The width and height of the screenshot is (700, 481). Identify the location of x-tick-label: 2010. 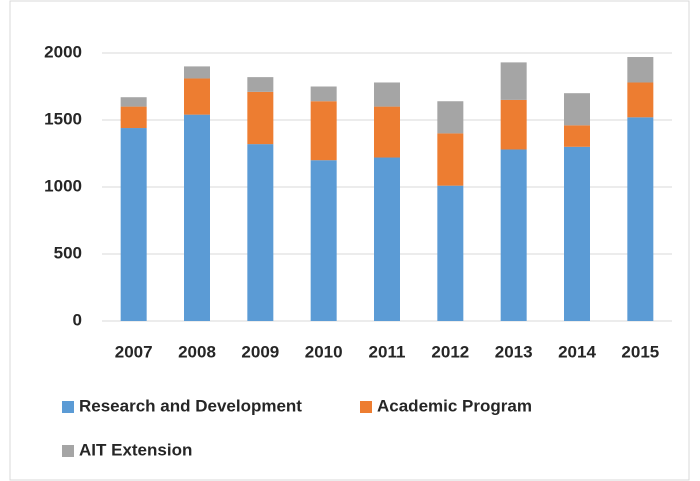
(324, 351).